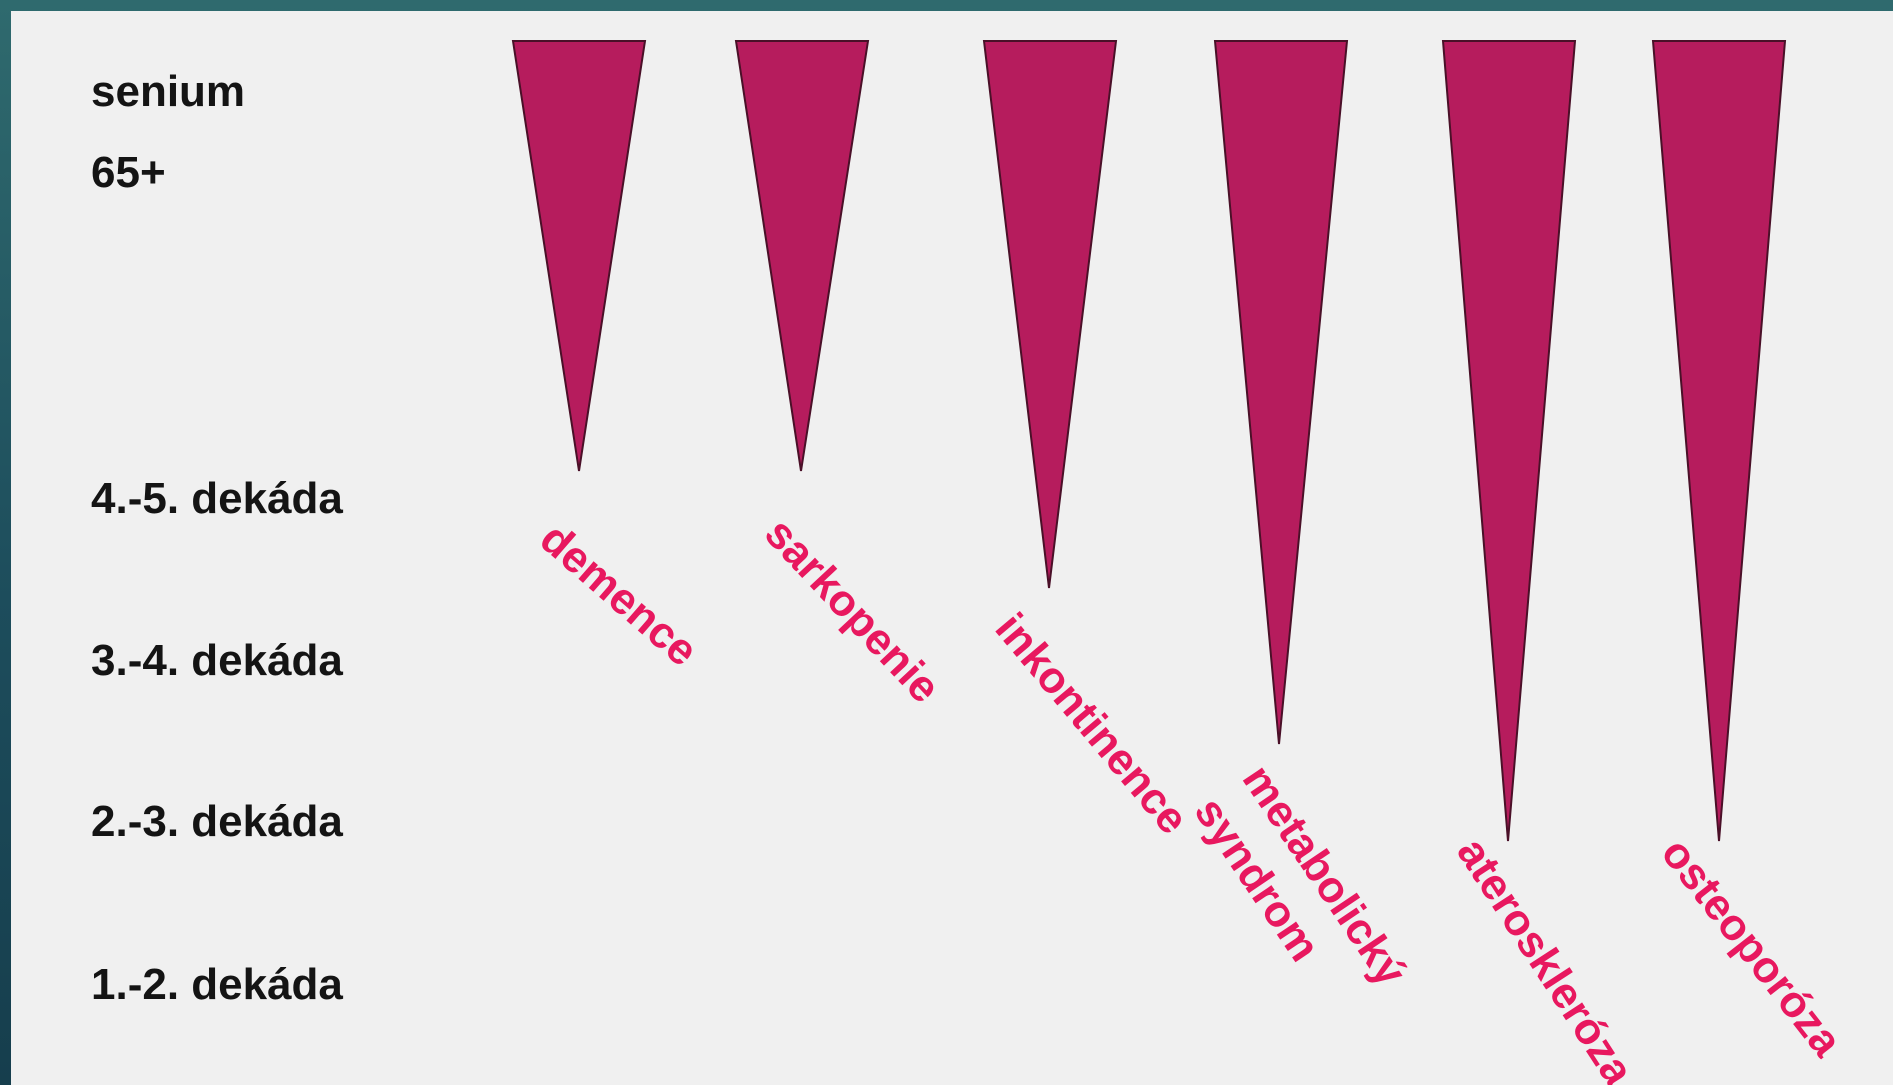  I want to click on disease-label-inkontinence: inkontinence, so click(1091, 724).